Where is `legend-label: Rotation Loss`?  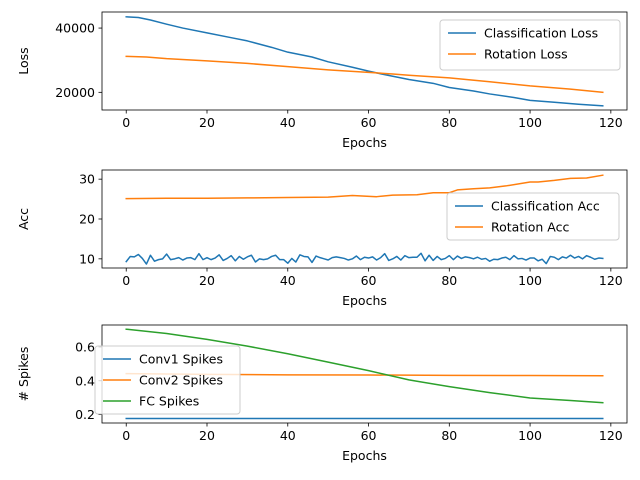 legend-label: Rotation Loss is located at coordinates (526, 54).